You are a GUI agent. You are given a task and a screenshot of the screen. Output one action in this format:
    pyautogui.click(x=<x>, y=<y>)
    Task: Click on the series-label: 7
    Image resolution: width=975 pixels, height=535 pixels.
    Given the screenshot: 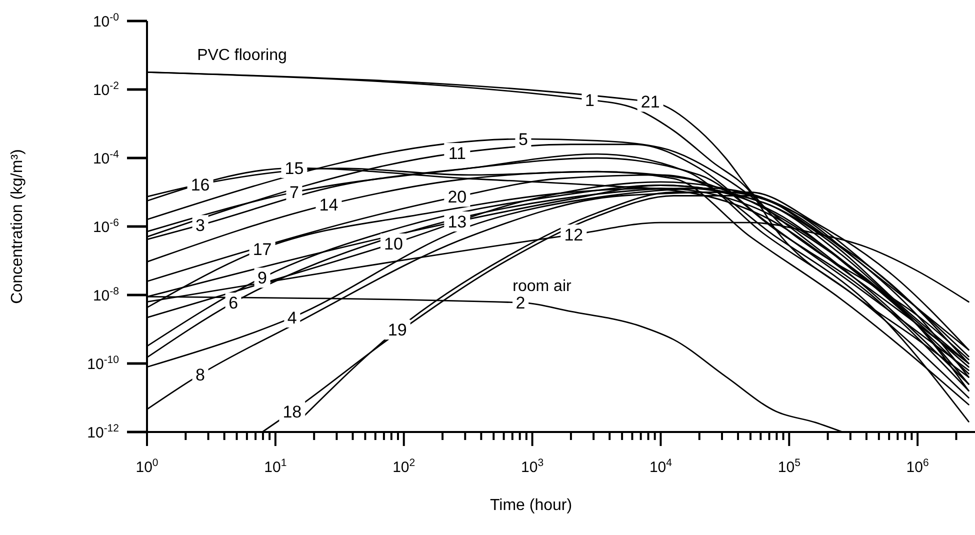 What is the action you would take?
    pyautogui.click(x=294, y=192)
    